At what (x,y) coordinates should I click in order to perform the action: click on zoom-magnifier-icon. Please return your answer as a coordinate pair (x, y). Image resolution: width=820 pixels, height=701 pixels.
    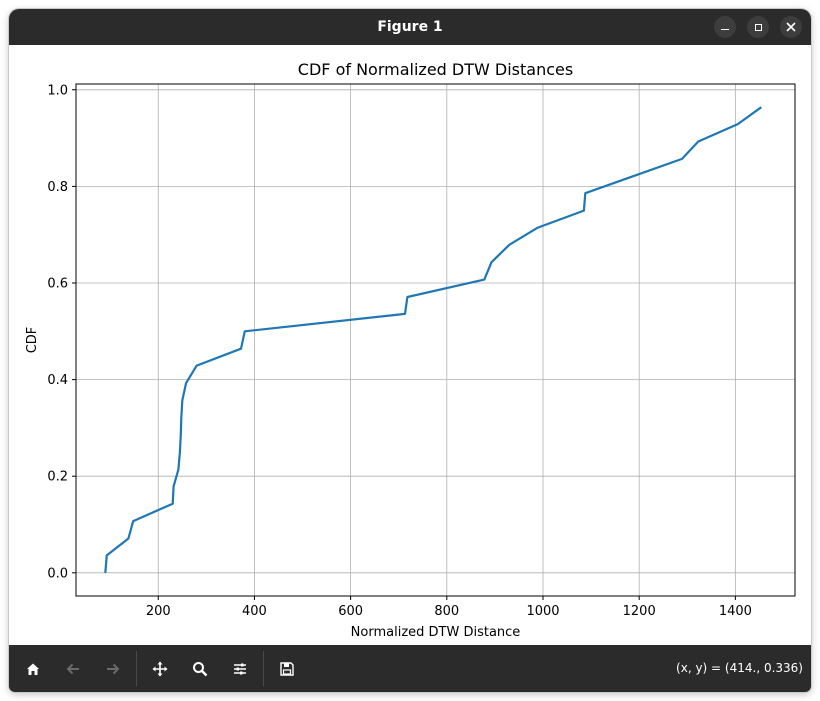
    Looking at the image, I should click on (200, 669).